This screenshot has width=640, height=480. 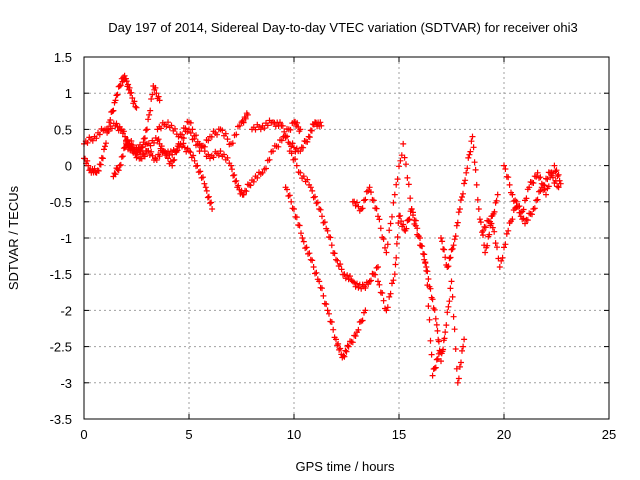 What do you see at coordinates (275, 136) in the screenshot?
I see `series-track-g` at bounding box center [275, 136].